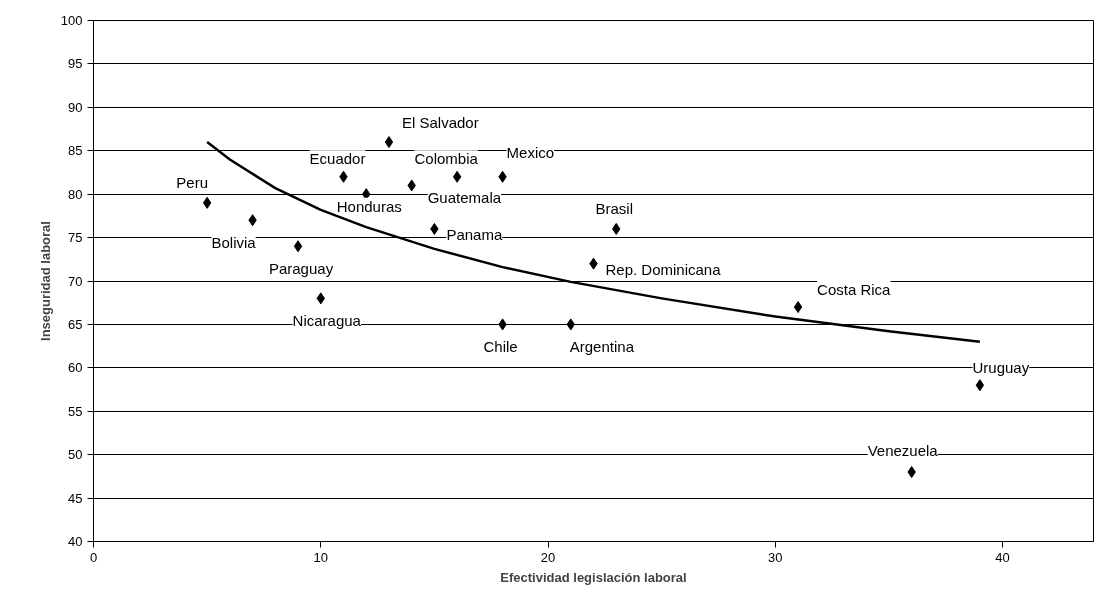 The height and width of the screenshot is (611, 1099). I want to click on annotation: Venezuela, so click(903, 450).